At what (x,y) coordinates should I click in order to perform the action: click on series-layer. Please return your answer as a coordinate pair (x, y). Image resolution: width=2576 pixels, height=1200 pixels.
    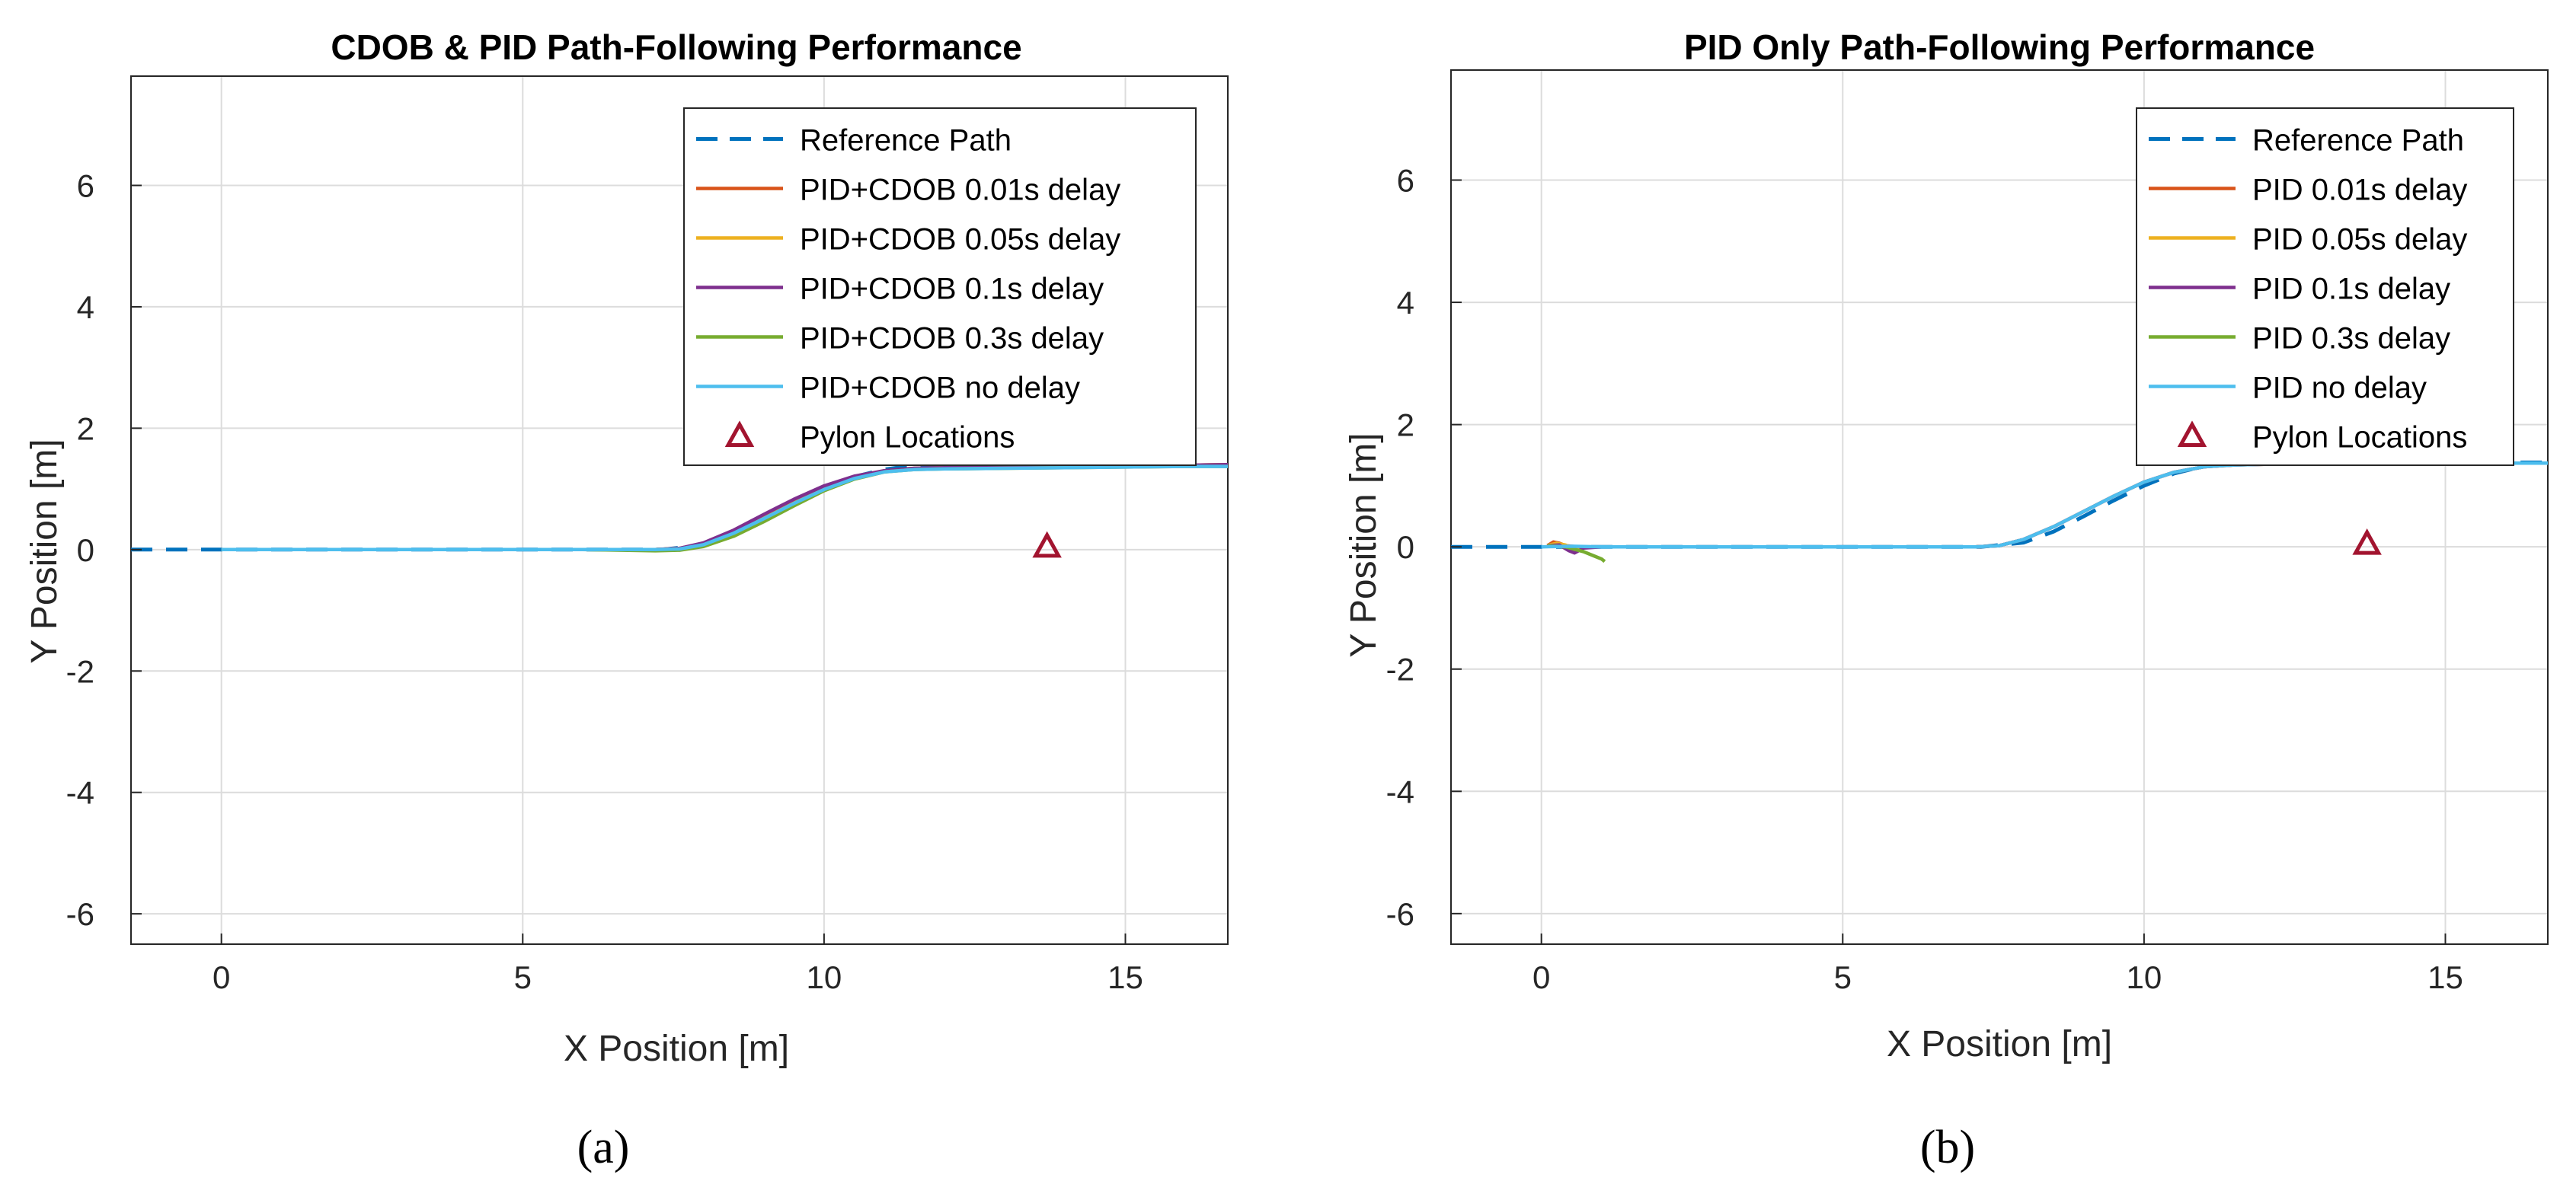
    Looking at the image, I should click on (680, 507).